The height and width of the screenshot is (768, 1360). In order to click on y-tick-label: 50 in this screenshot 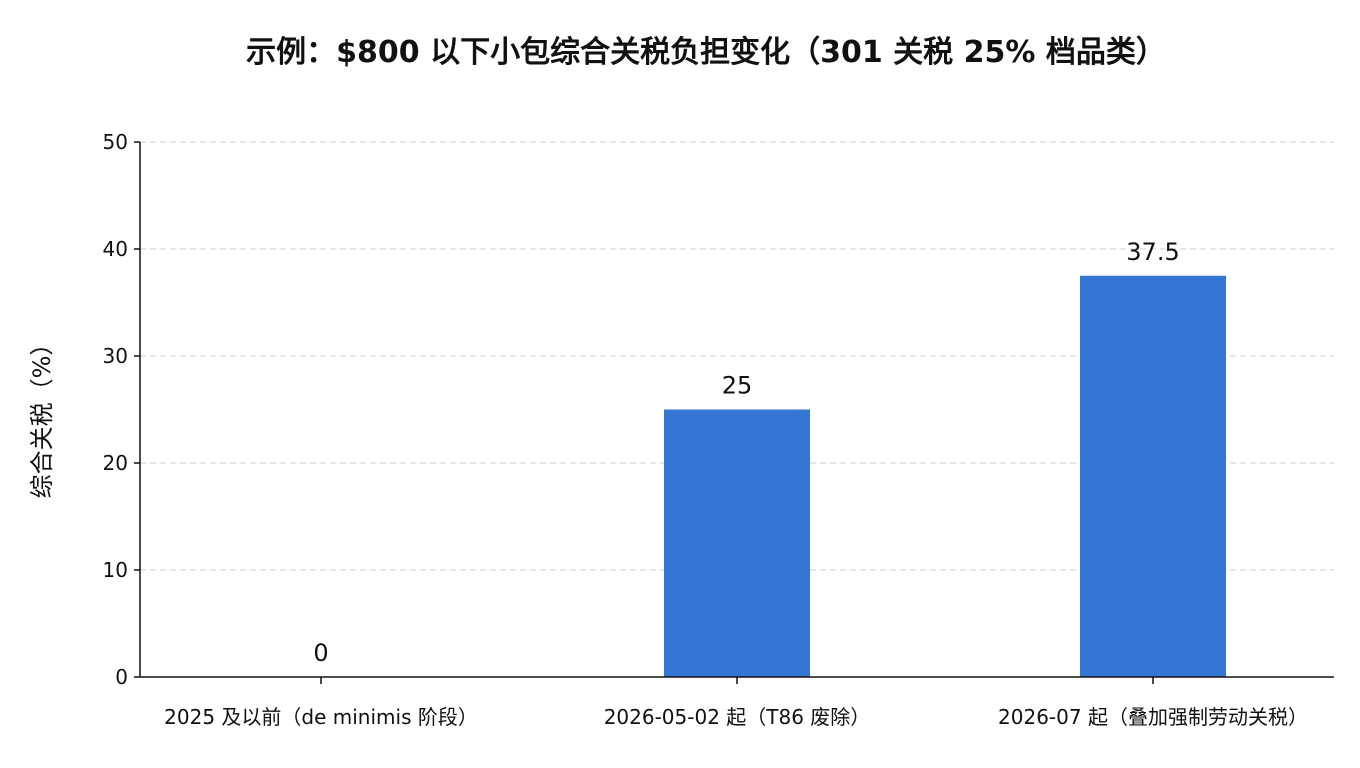, I will do `click(115, 142)`.